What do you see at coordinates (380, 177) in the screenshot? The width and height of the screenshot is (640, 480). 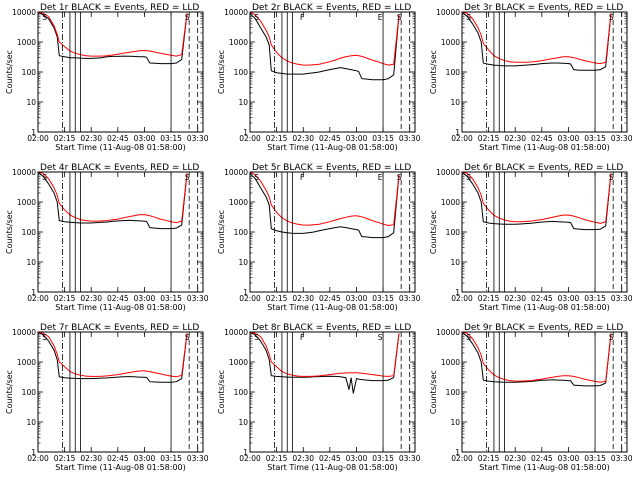 I see `flag-marker: E` at bounding box center [380, 177].